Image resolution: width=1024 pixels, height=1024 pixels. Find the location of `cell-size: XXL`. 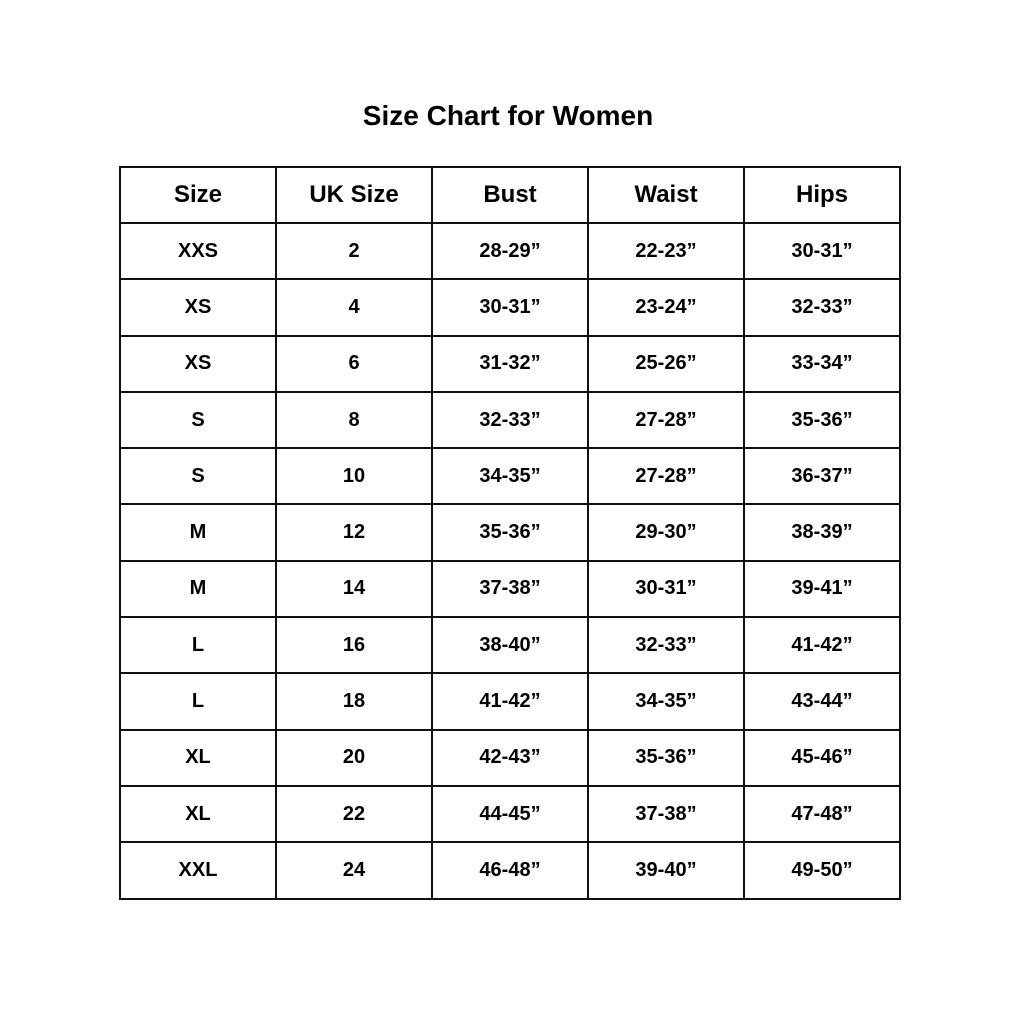

cell-size: XXL is located at coordinates (198, 870).